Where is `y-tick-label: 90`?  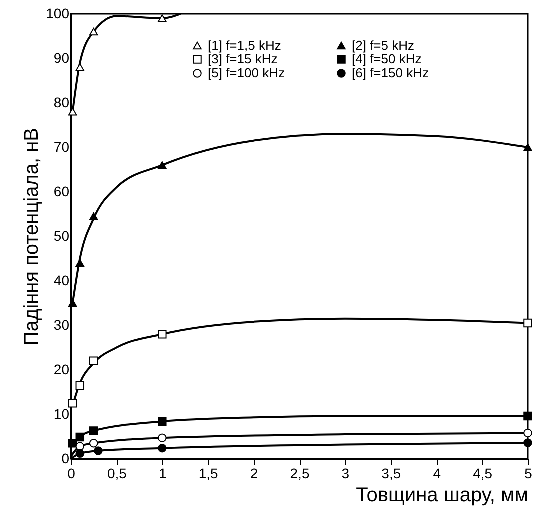
y-tick-label: 90 is located at coordinates (62, 58).